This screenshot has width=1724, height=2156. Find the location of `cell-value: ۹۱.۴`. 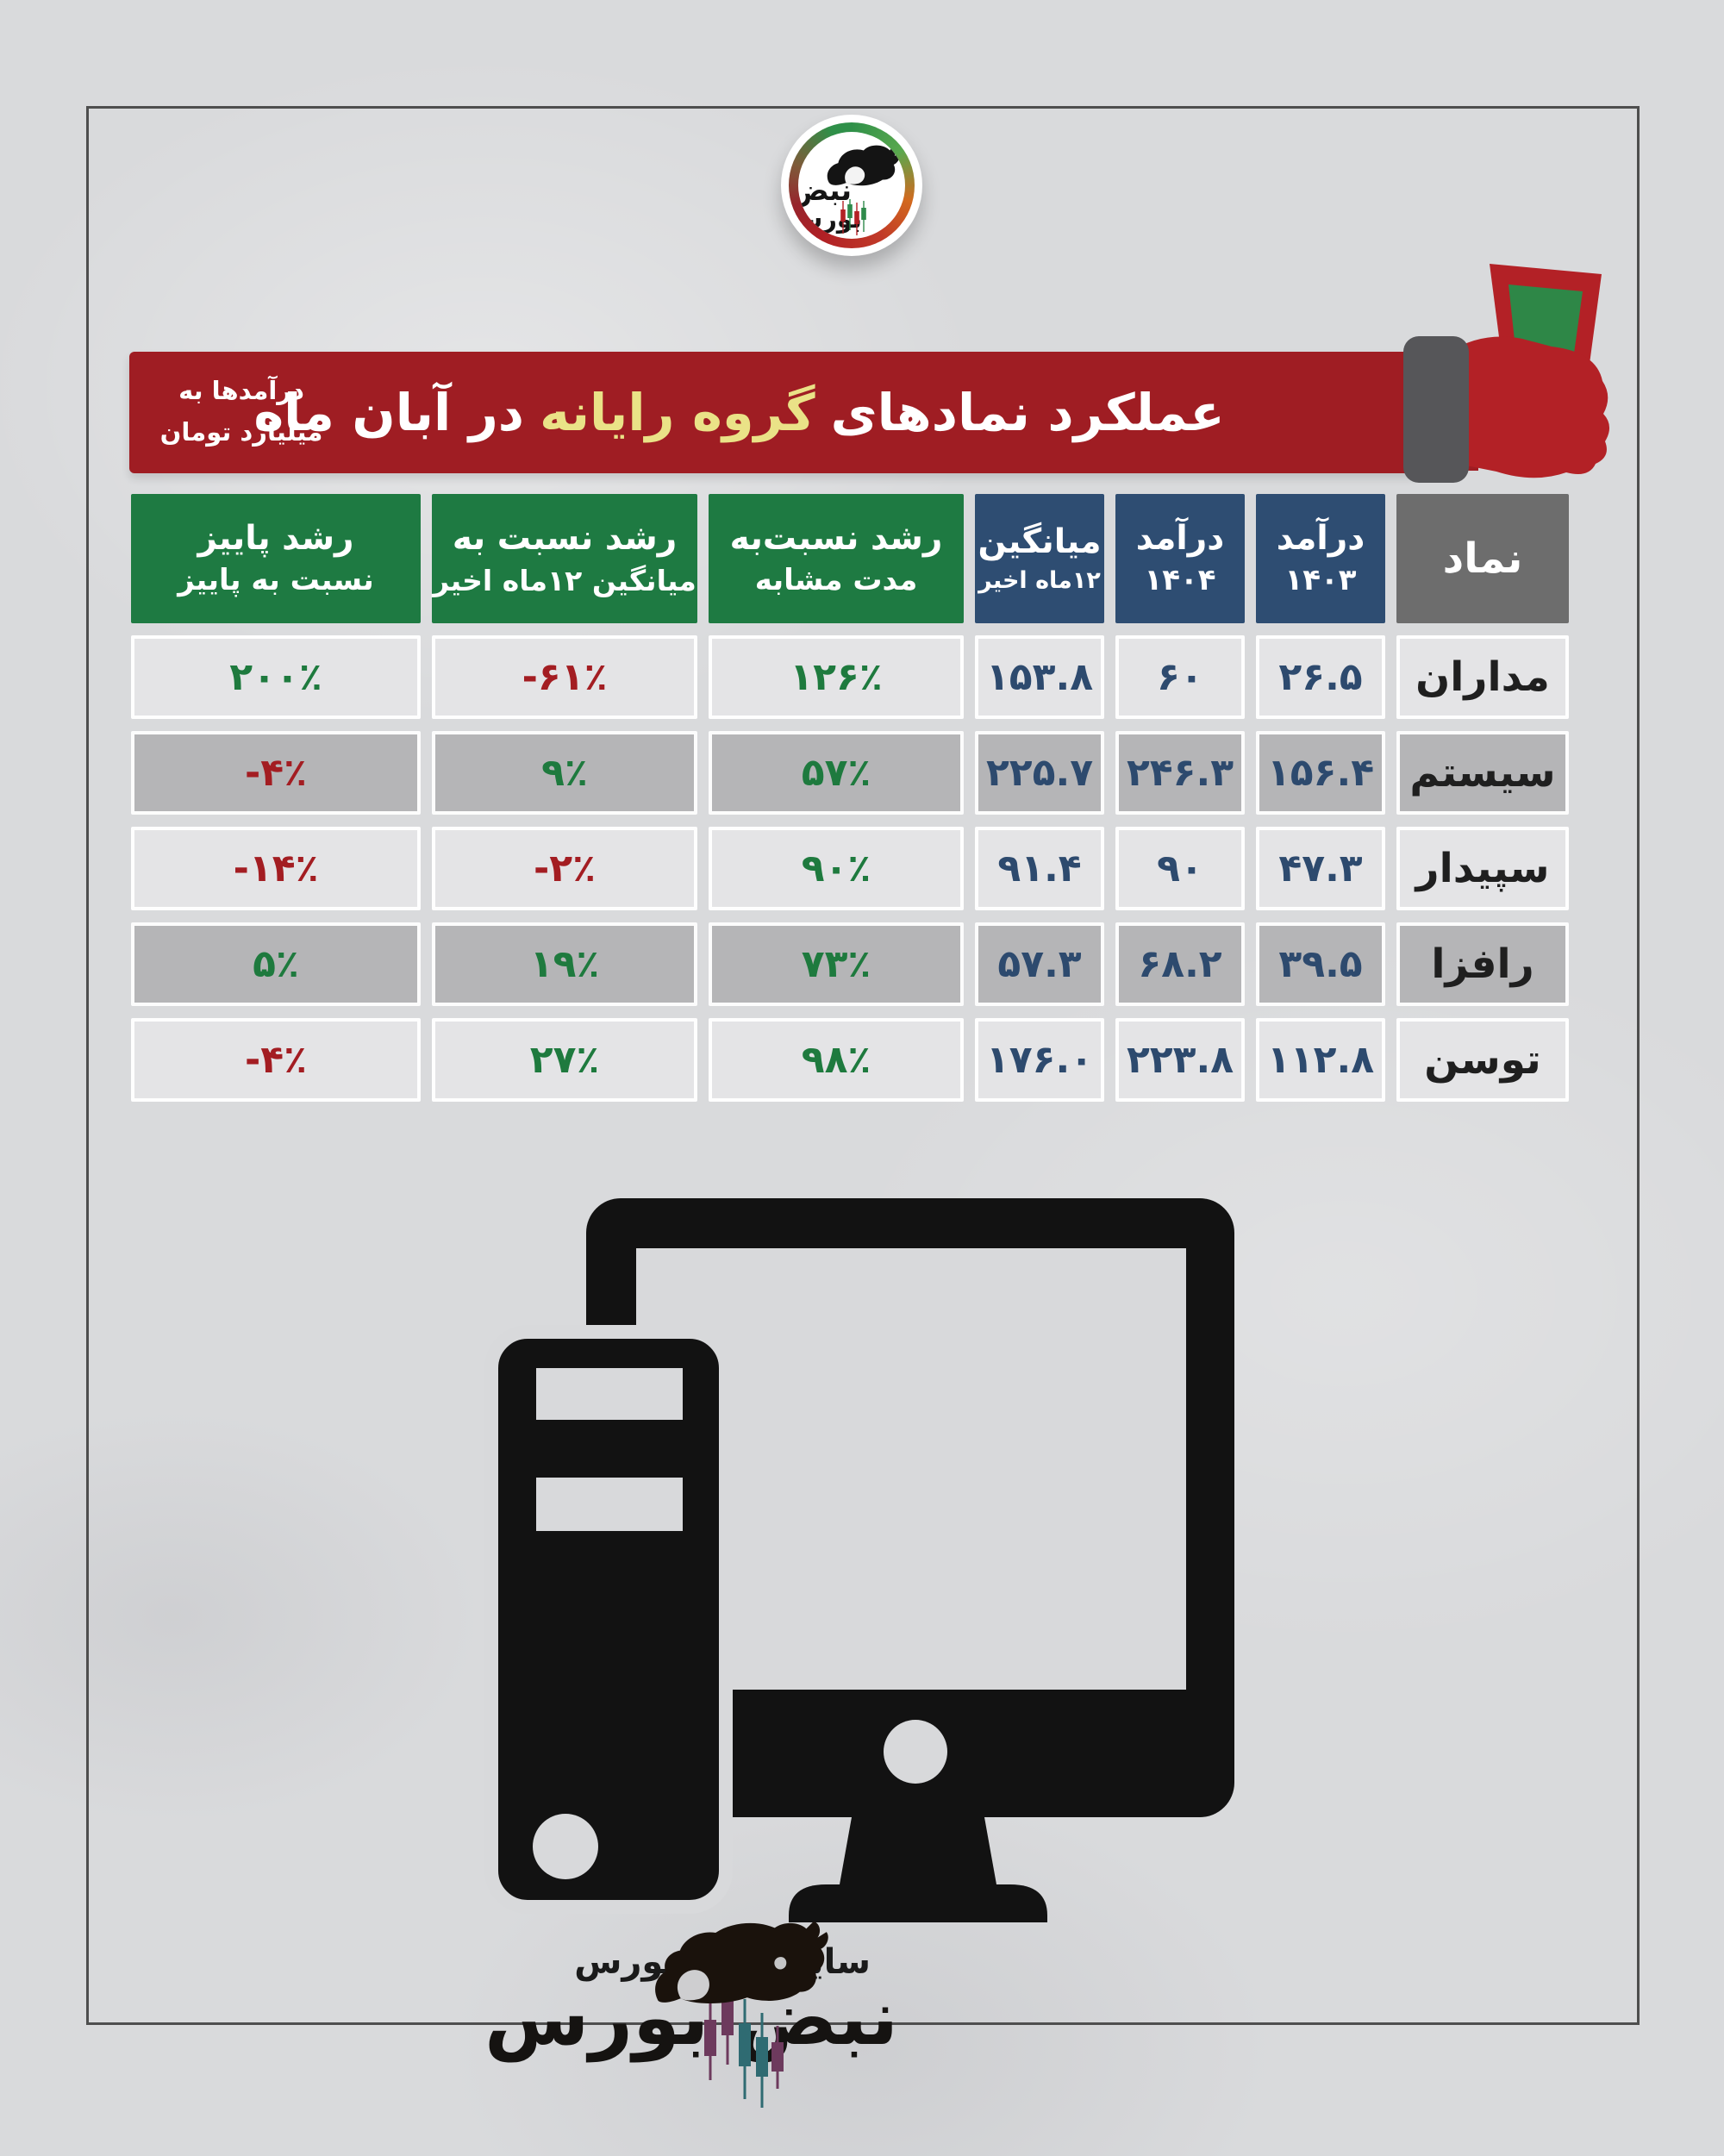

cell-value: ۹۱.۴ is located at coordinates (1039, 869).